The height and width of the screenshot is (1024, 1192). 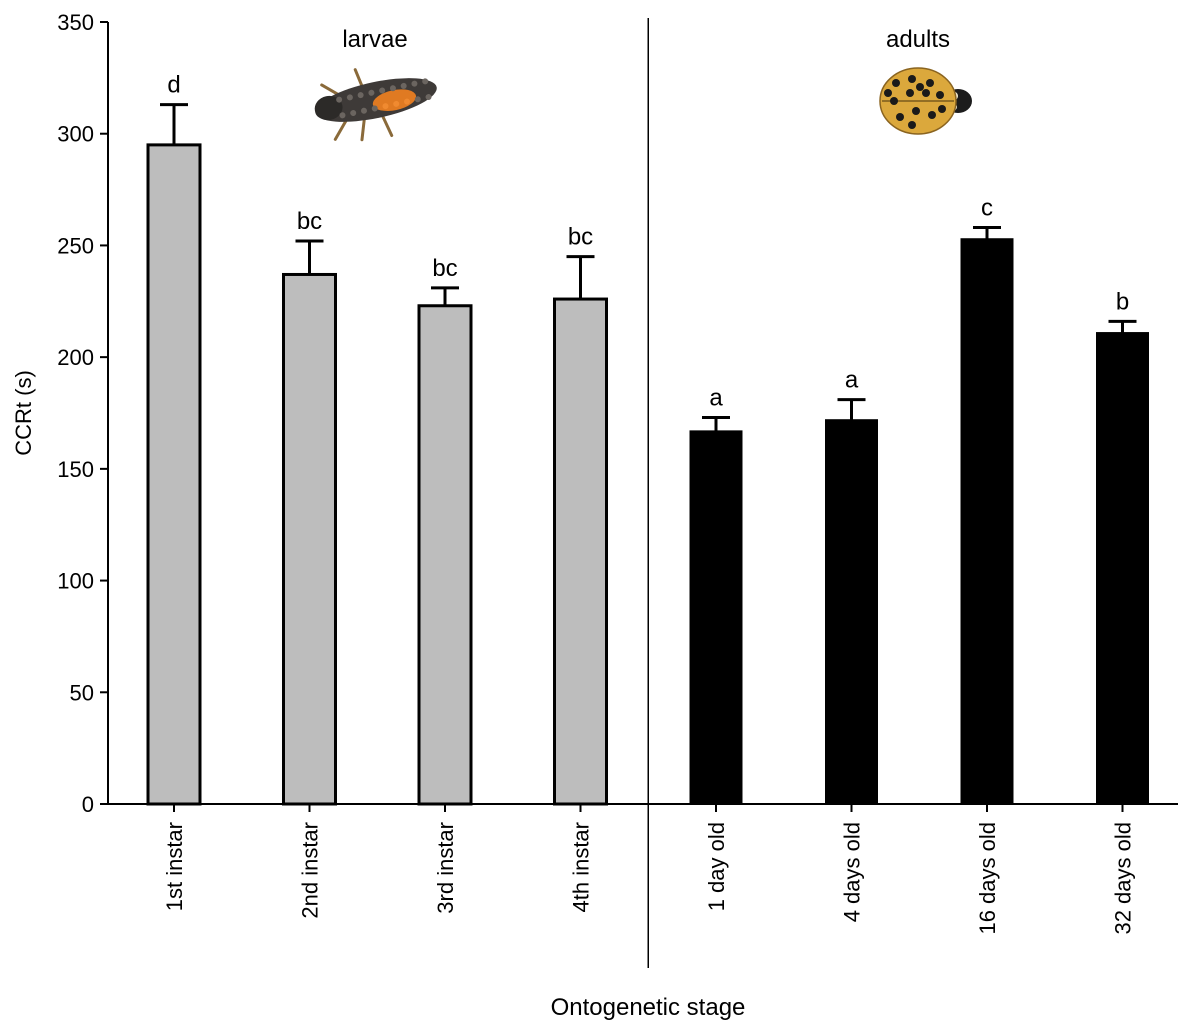 I want to click on group-label-adults: adults, so click(x=918, y=39).